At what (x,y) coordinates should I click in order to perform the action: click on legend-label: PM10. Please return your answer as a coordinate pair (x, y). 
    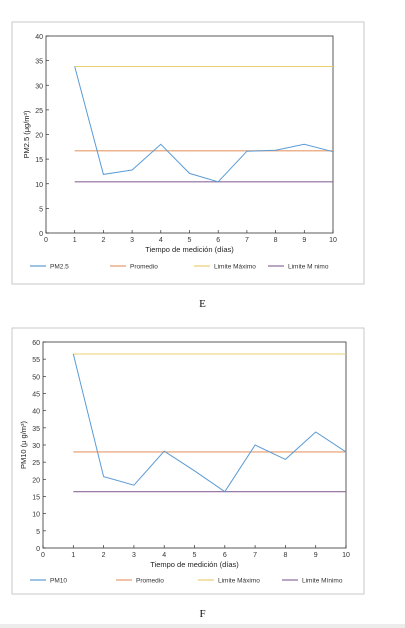
    Looking at the image, I should click on (58, 581).